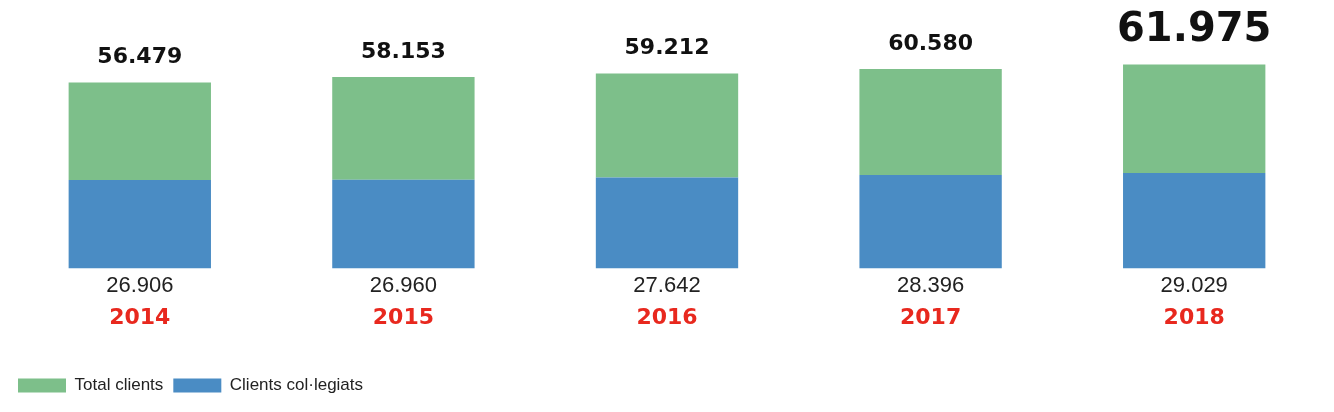 The image size is (1334, 412). Describe the element at coordinates (1194, 316) in the screenshot. I see `x-tick-label: 2018` at that location.